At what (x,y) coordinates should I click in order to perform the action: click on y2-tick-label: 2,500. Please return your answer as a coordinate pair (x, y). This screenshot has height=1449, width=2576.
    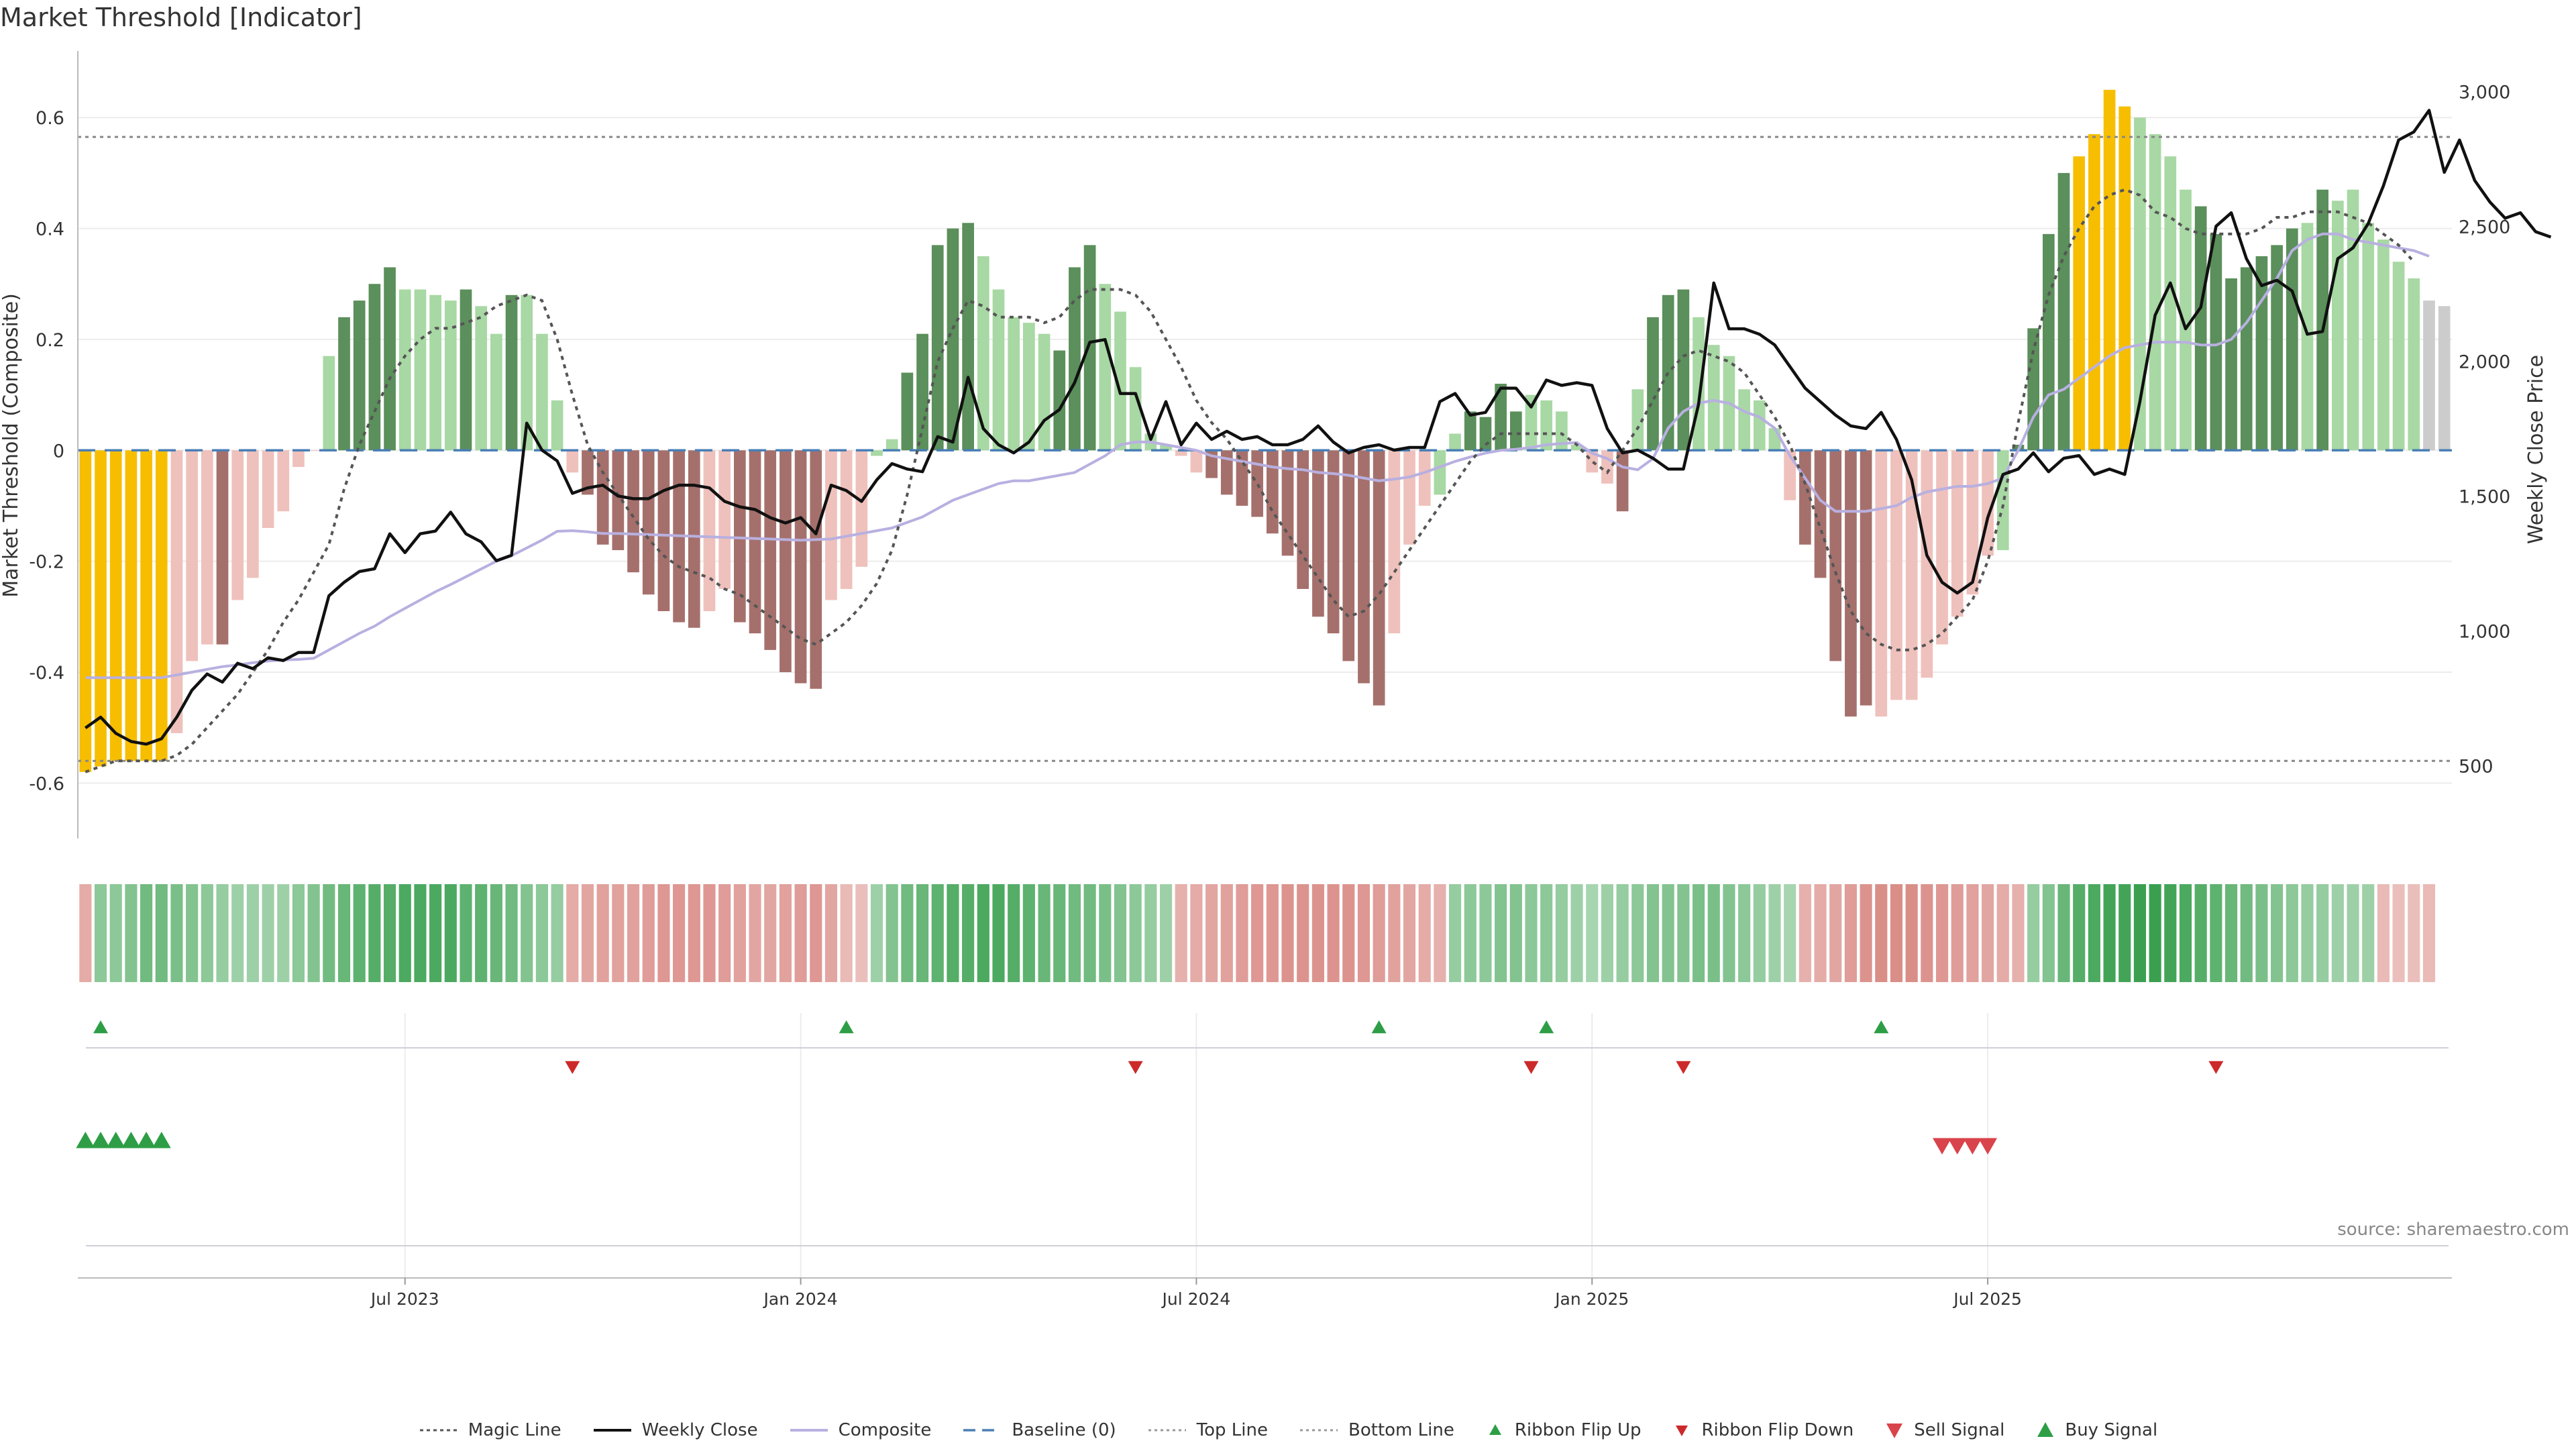
    Looking at the image, I should click on (2484, 227).